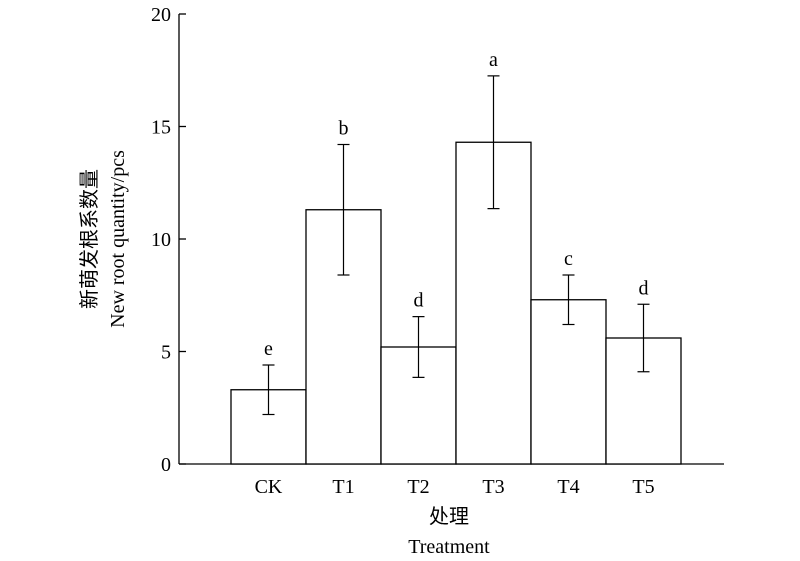 This screenshot has height=561, width=800. Describe the element at coordinates (449, 547) in the screenshot. I see `x-axis-title-en: Treatment` at that location.